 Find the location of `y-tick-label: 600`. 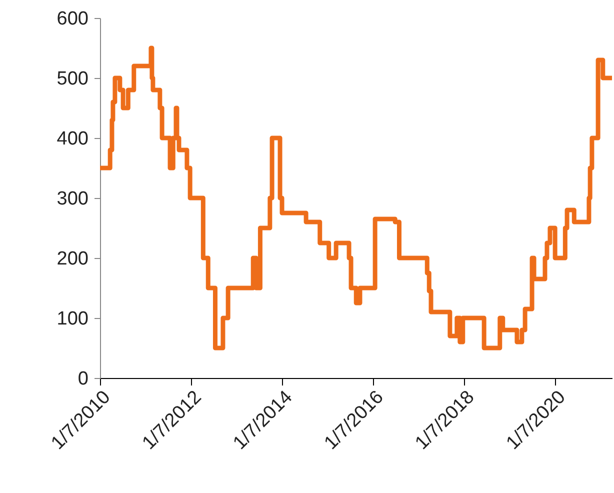

y-tick-label: 600 is located at coordinates (72, 19).